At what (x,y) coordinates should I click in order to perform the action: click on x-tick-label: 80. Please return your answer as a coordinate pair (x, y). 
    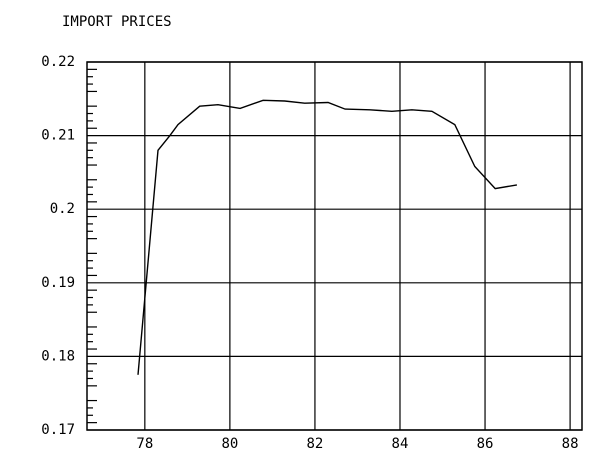
    Looking at the image, I should click on (229, 444).